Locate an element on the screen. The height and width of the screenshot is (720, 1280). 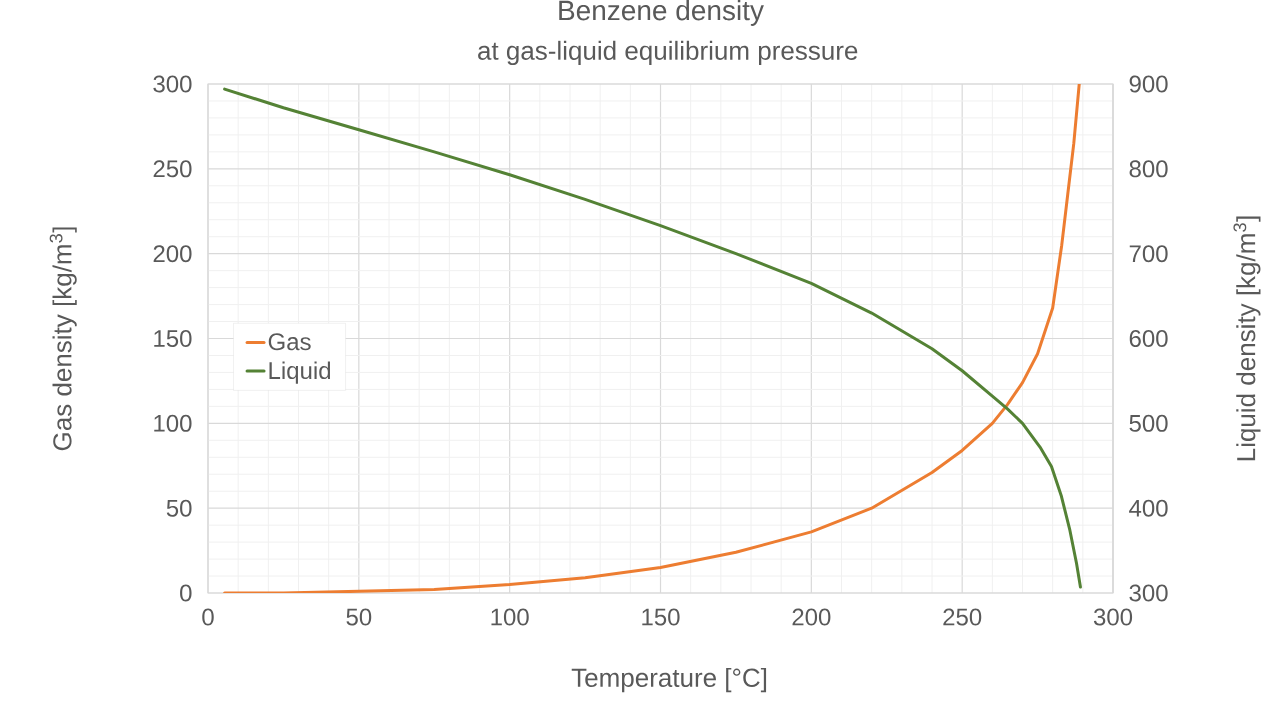
legend-label: Gas is located at coordinates (289, 342).